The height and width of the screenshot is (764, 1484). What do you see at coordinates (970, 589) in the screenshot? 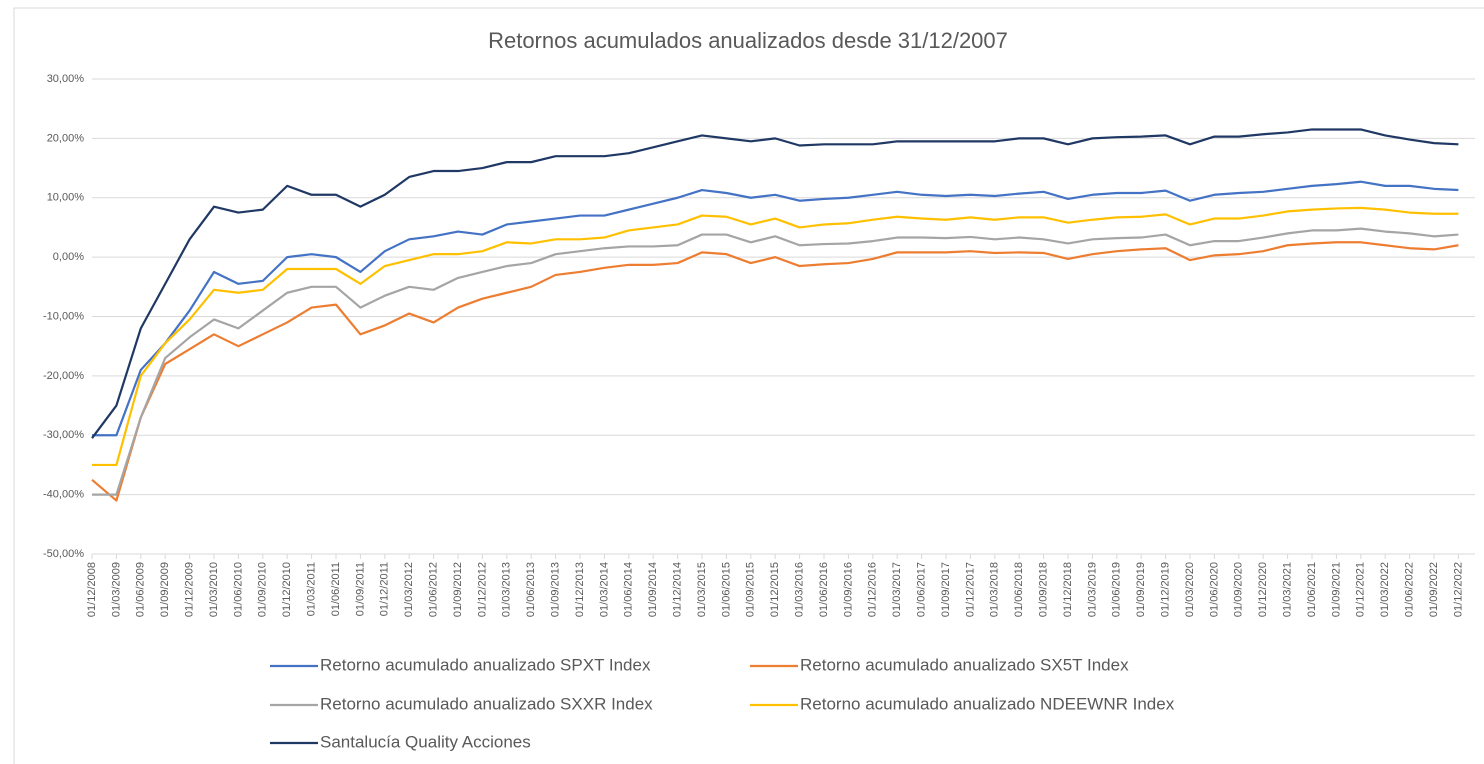
I see `x-tick-label: 01/12/2017` at bounding box center [970, 589].